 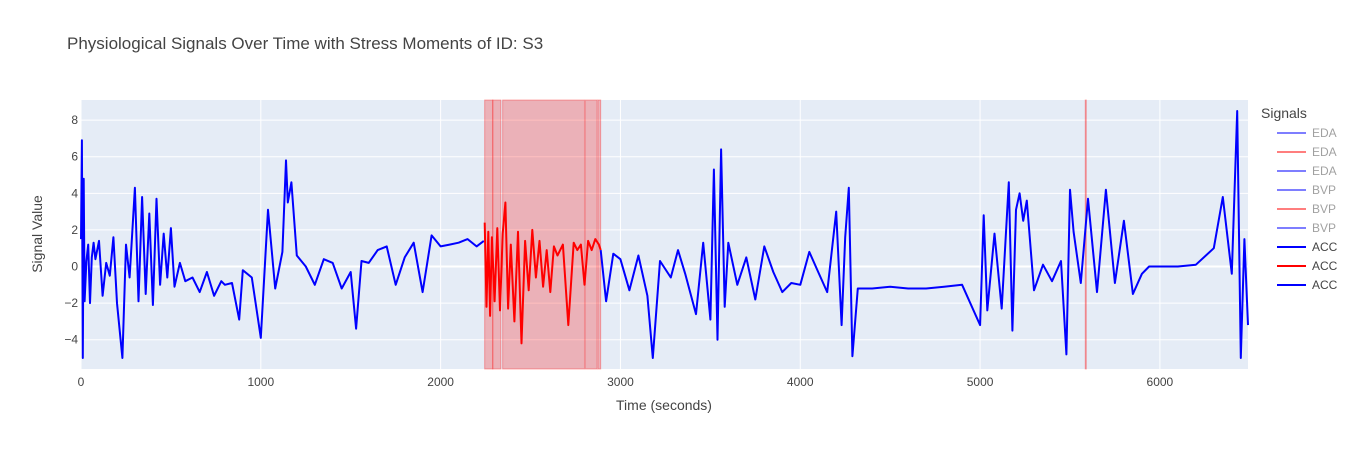 What do you see at coordinates (260, 382) in the screenshot?
I see `x-tick-label: 1000` at bounding box center [260, 382].